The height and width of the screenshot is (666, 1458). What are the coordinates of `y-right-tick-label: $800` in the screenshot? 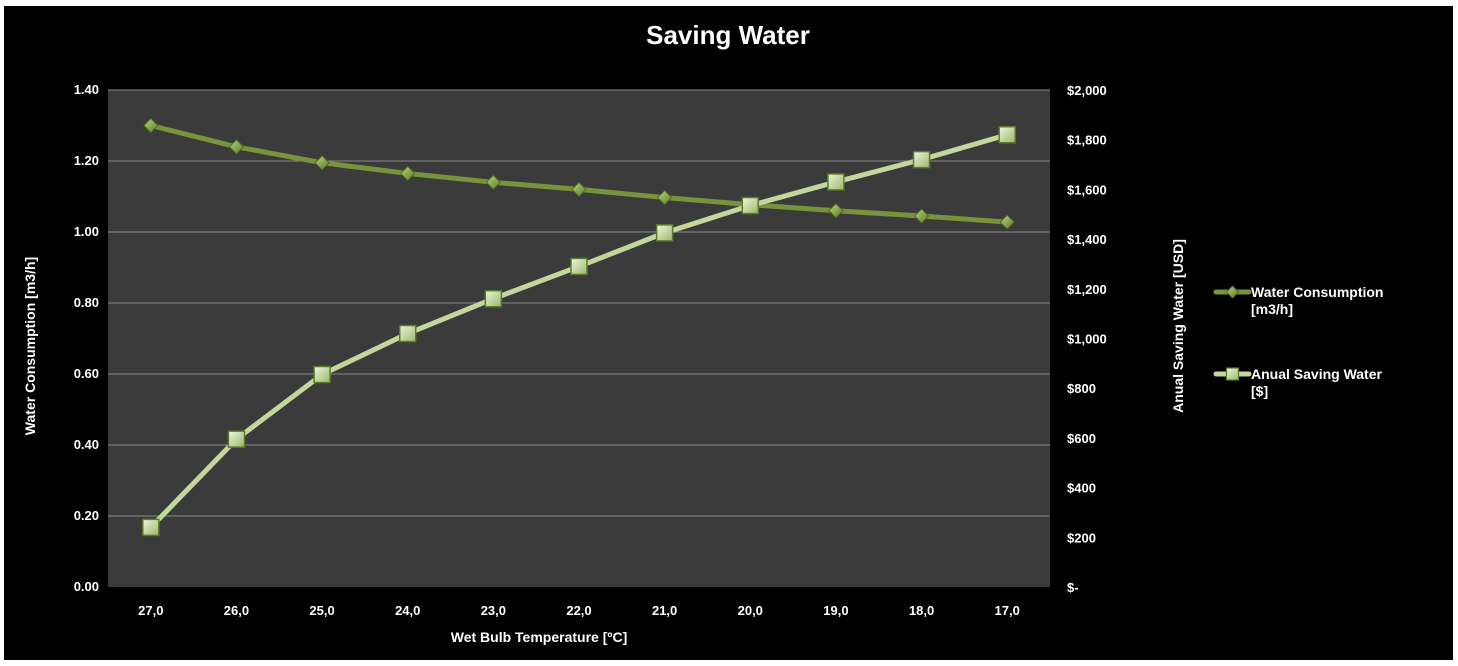 It's located at (1081, 388).